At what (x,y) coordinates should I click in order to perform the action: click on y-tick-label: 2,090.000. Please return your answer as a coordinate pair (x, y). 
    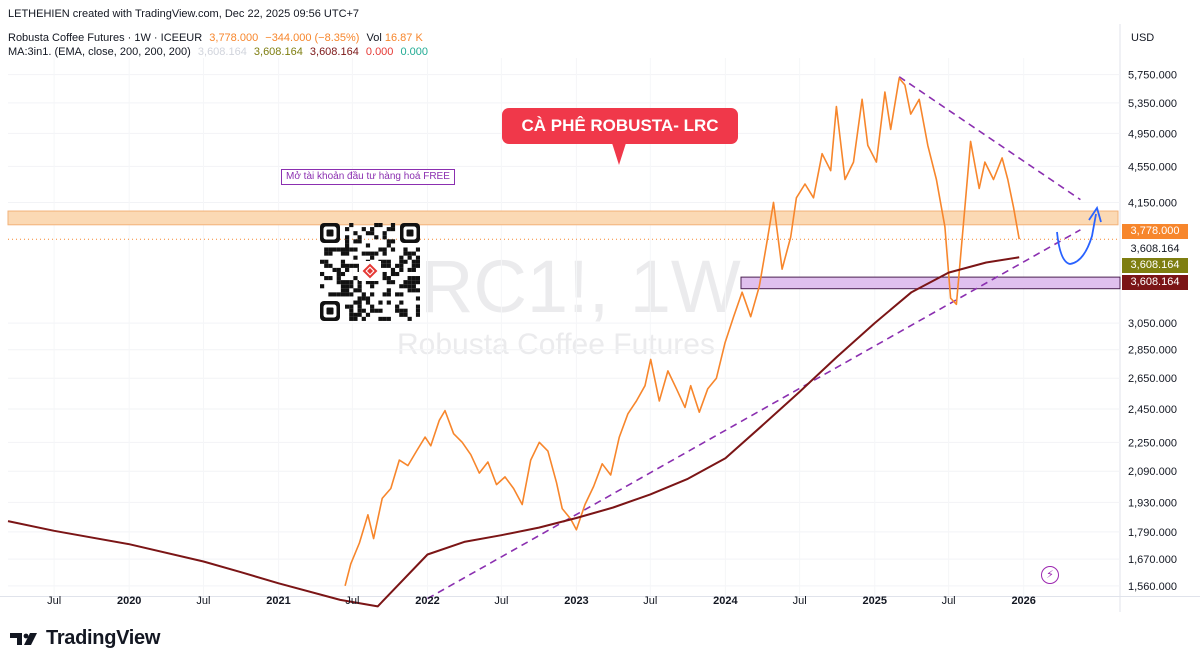
    Looking at the image, I should click on (1152, 472).